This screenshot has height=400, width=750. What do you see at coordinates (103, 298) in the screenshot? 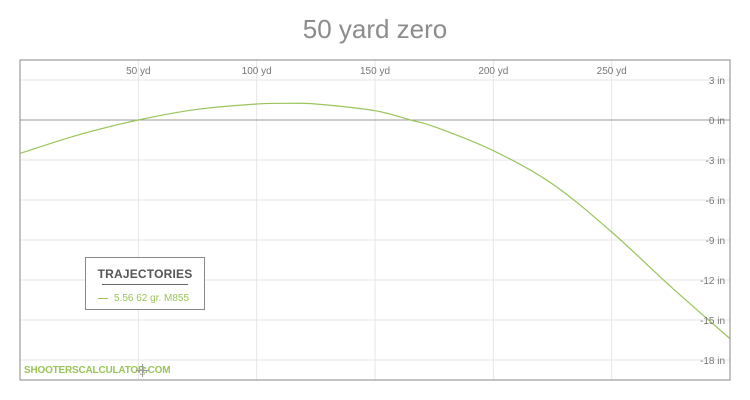
I see `legend-swatch` at bounding box center [103, 298].